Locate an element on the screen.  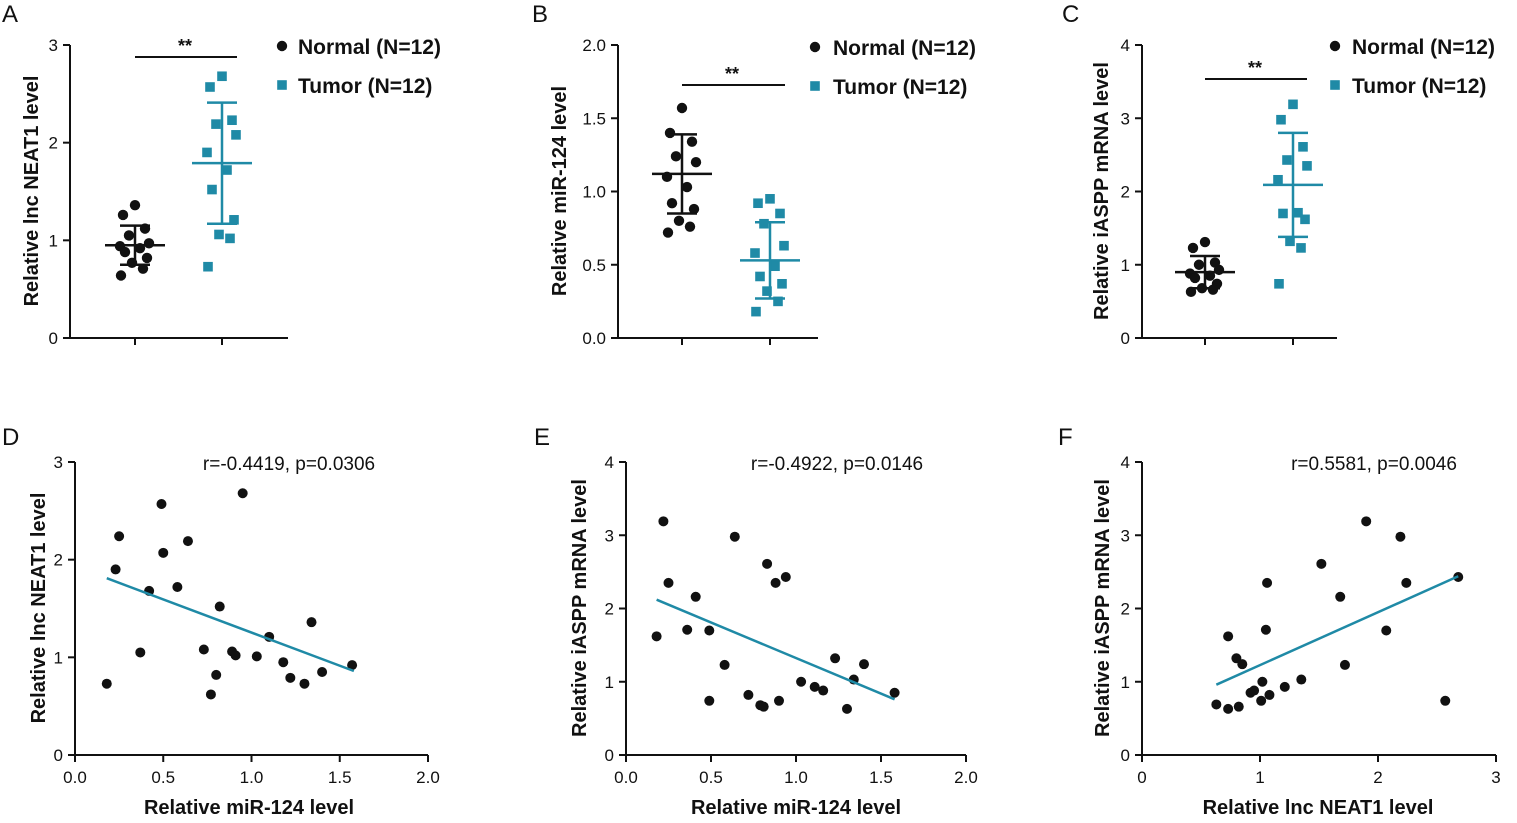
legend-normal-label: Normal (N=12) is located at coordinates (904, 48).